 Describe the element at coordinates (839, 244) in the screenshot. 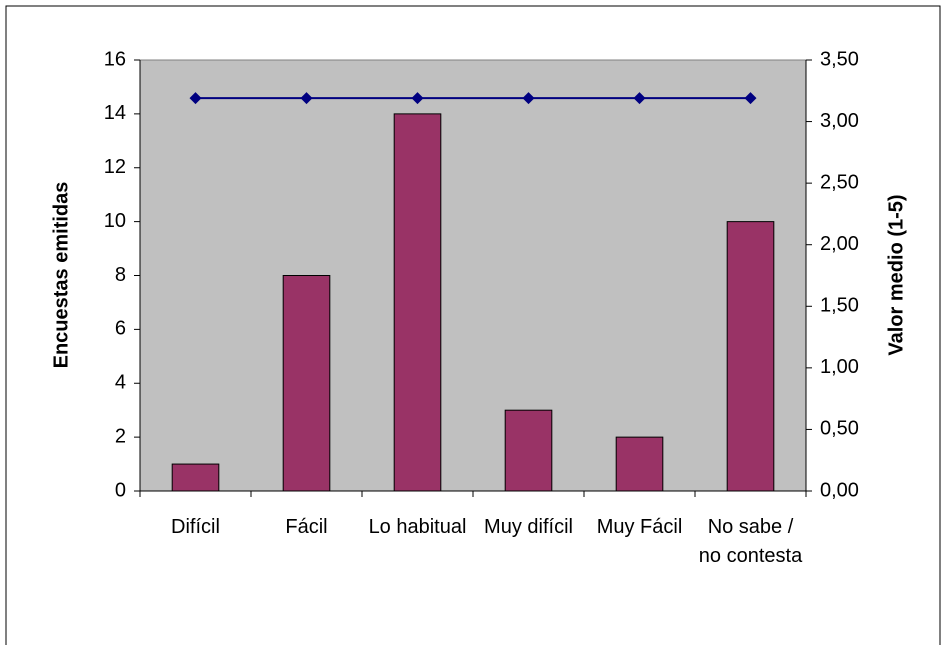

I see `y2-tick-label: 2,00` at that location.